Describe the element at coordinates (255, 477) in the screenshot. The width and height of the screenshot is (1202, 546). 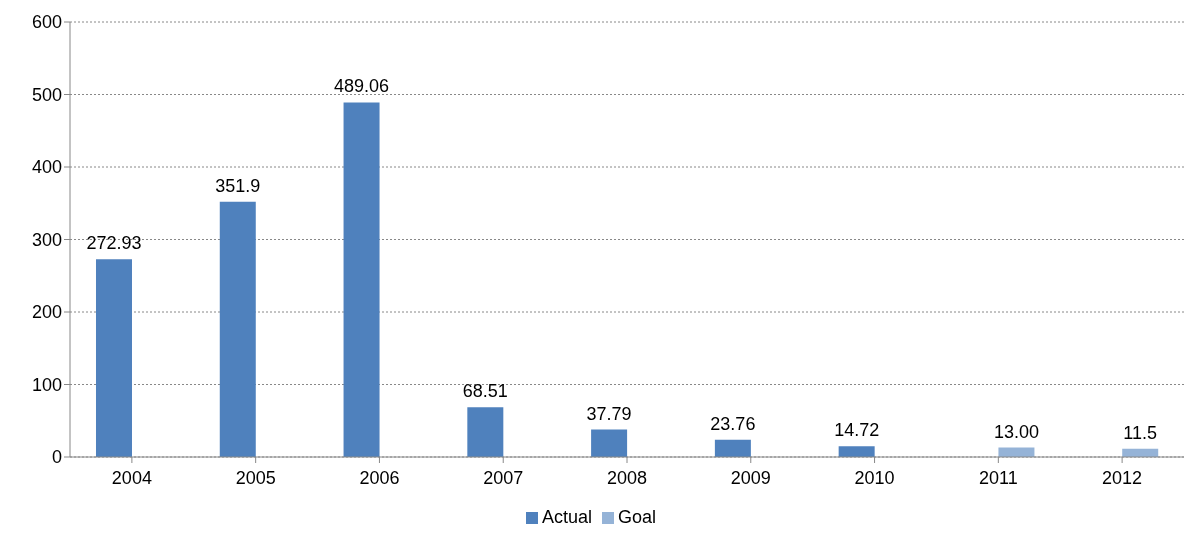
I see `x-tick-label: 2005` at that location.